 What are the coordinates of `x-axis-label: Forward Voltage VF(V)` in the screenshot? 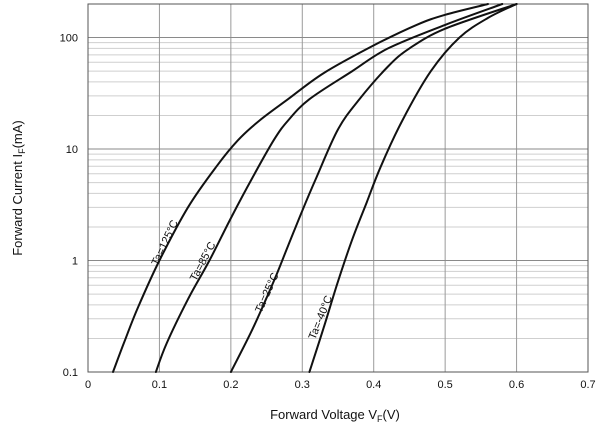 It's located at (335, 415).